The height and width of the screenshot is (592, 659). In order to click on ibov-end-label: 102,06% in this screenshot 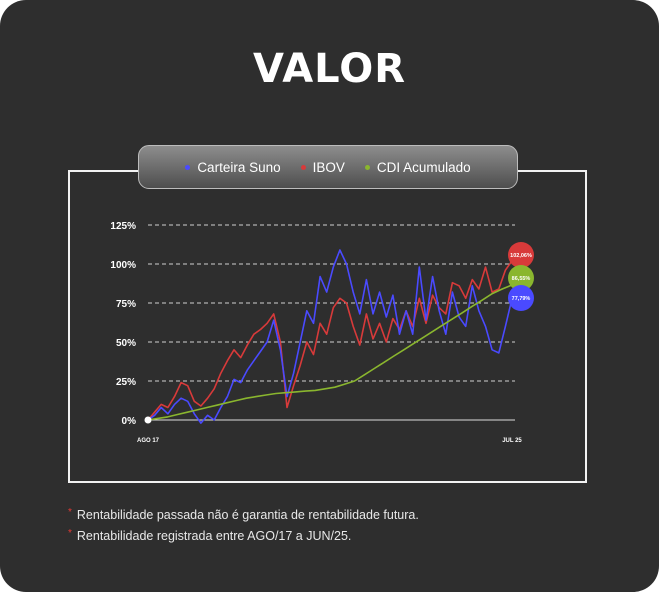, I will do `click(521, 256)`.